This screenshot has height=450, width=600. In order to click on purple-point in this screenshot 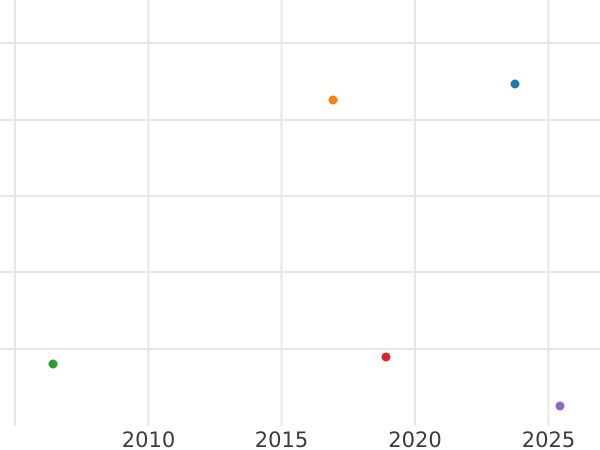, I will do `click(560, 406)`.